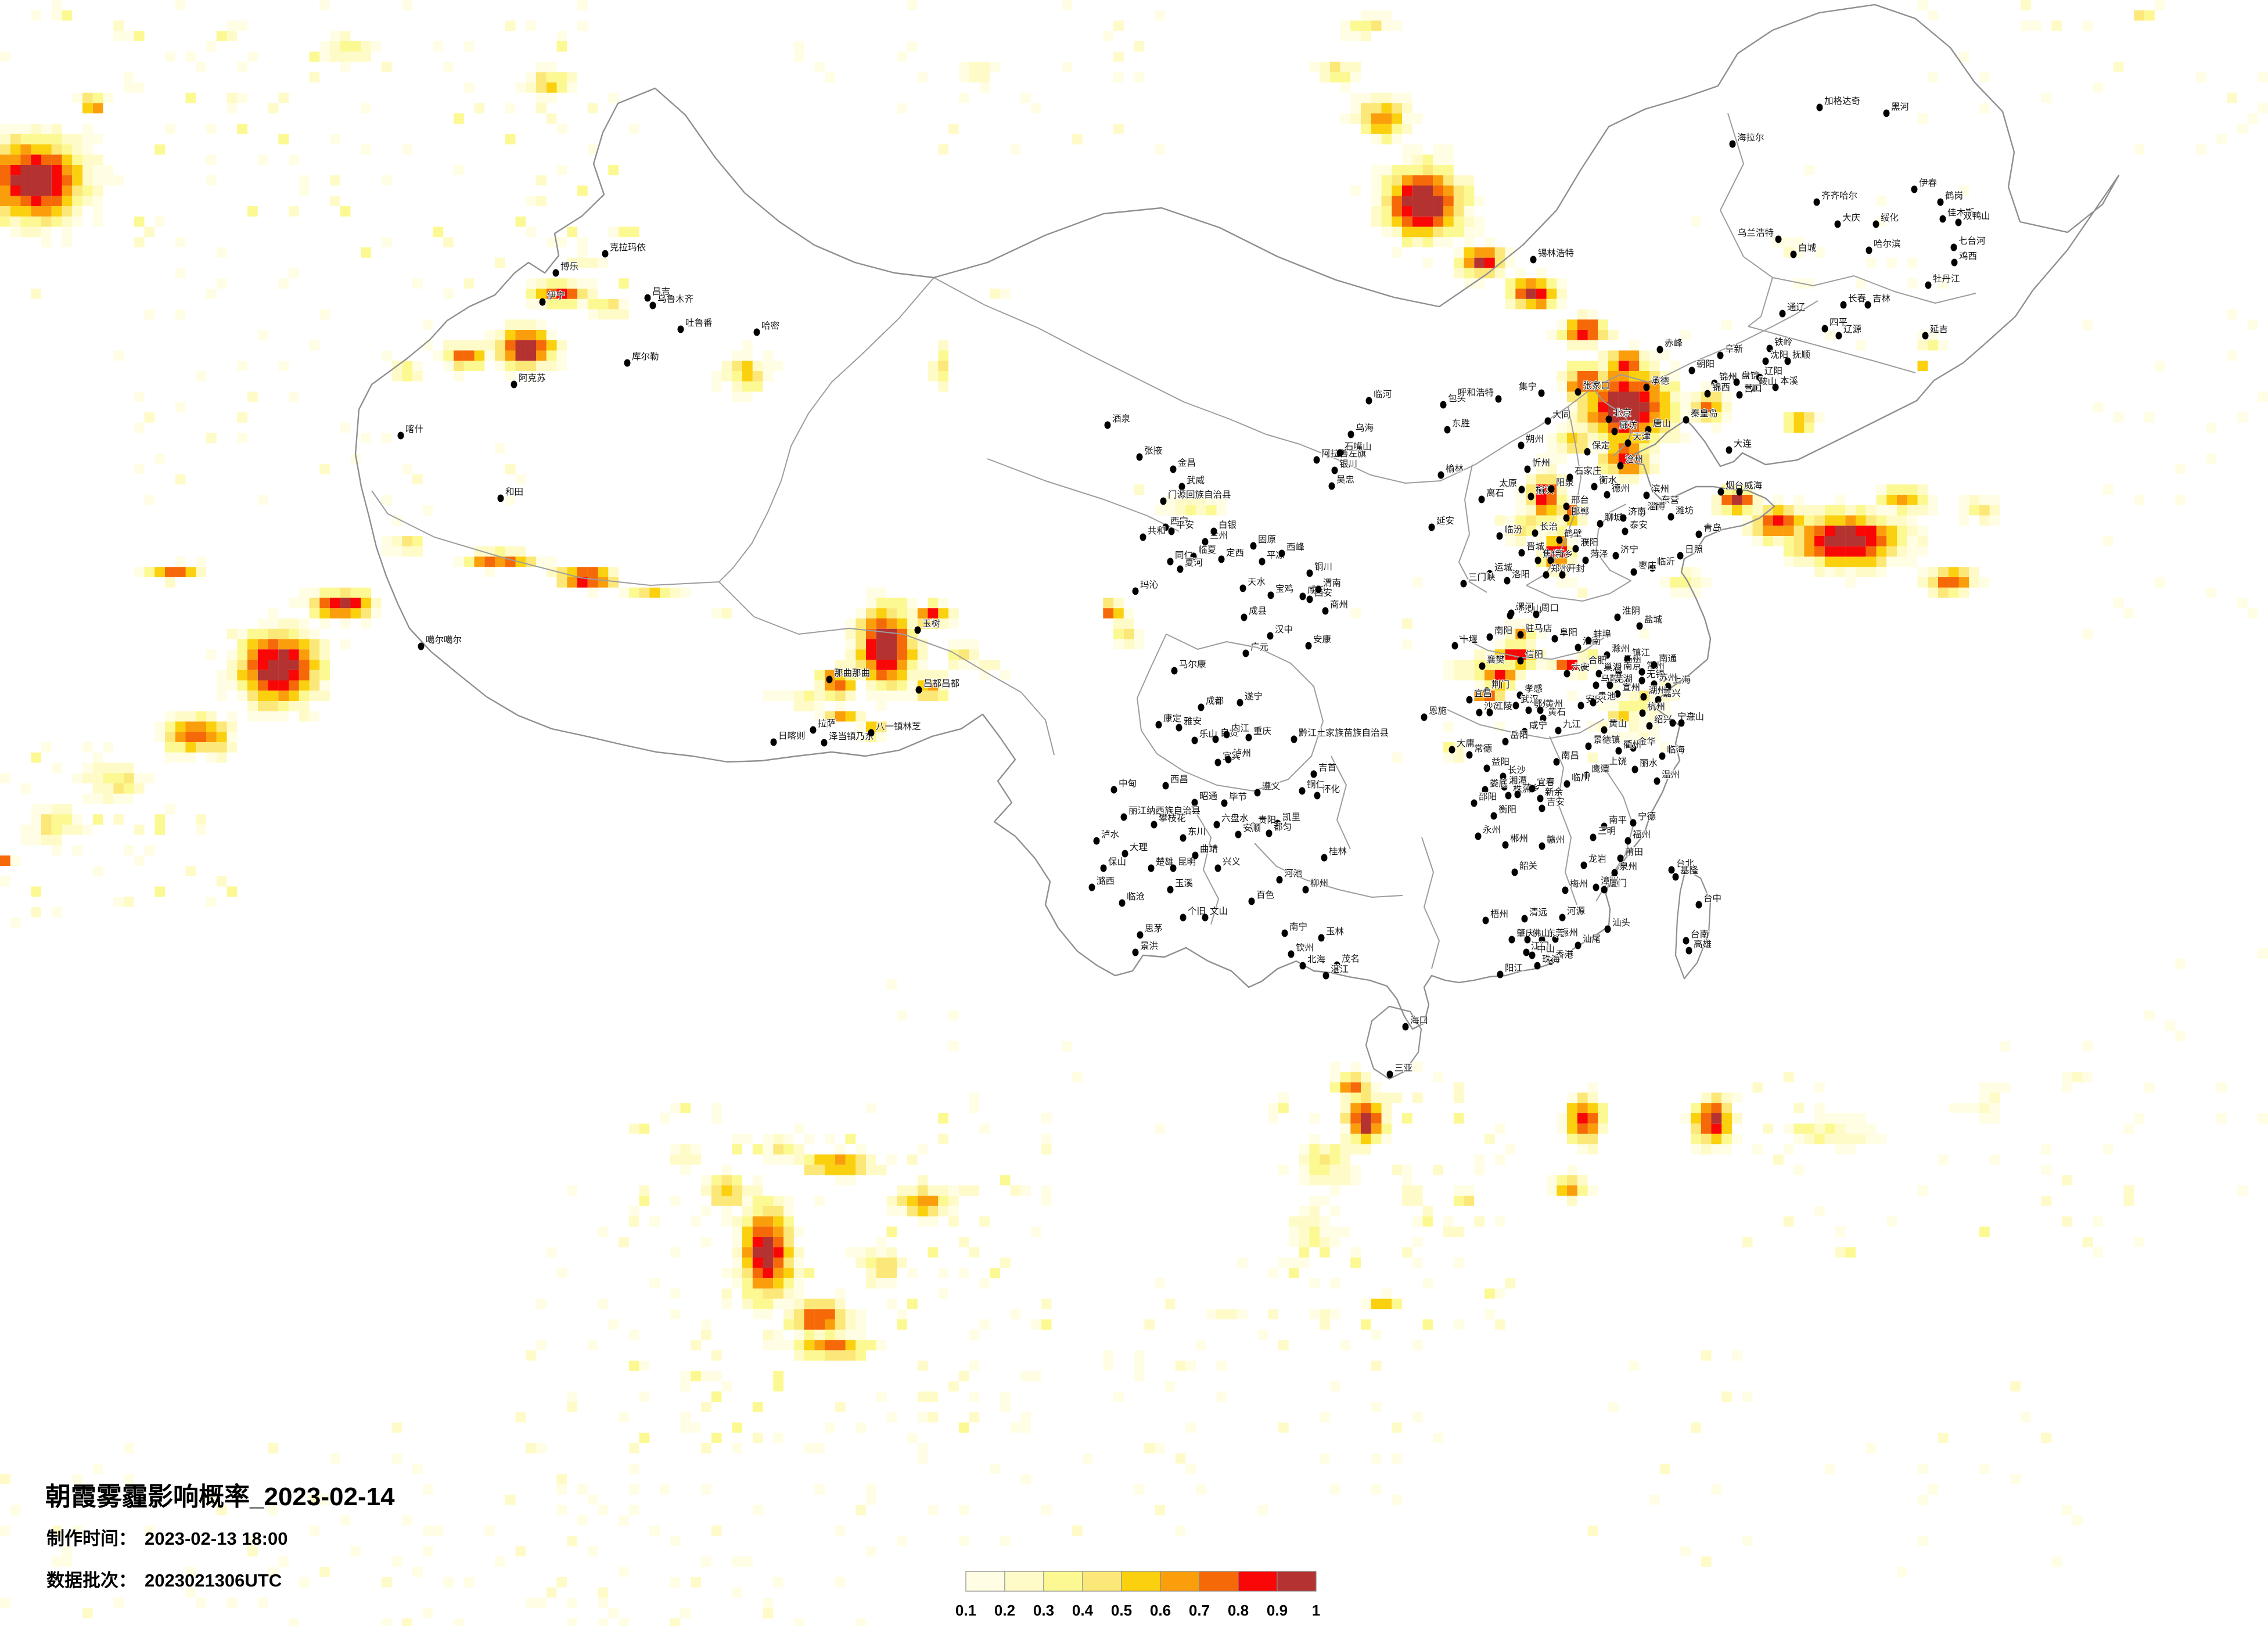 Image resolution: width=2268 pixels, height=1626 pixels. I want to click on city-marker: 西昌, so click(1175, 782).